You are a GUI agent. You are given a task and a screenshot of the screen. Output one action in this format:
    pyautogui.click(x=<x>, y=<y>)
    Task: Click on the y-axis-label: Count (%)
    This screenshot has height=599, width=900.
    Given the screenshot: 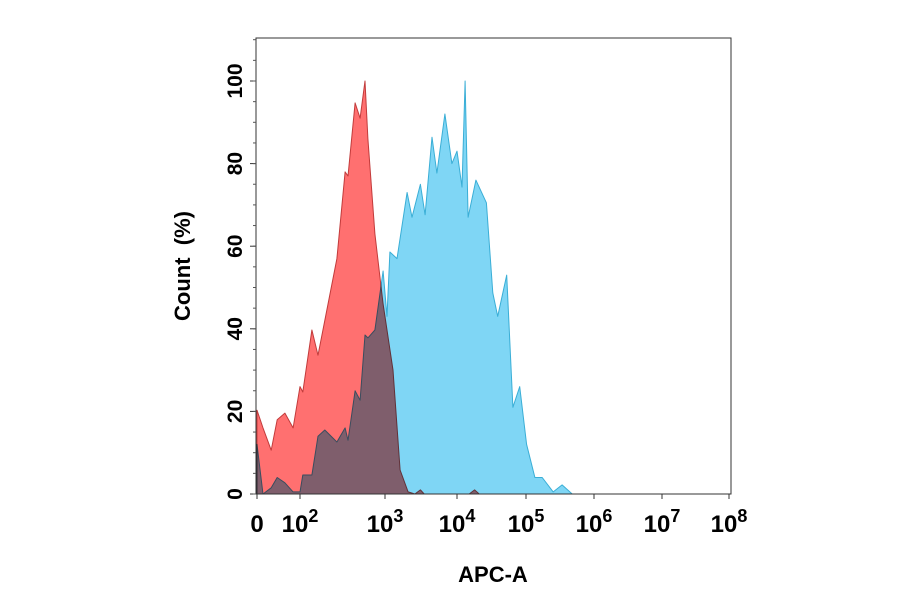 What is the action you would take?
    pyautogui.click(x=182, y=266)
    